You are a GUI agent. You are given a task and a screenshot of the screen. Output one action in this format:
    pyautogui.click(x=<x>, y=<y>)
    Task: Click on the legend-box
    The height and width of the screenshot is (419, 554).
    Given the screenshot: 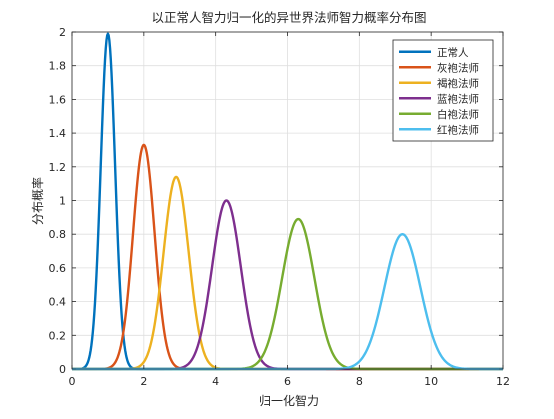 What is the action you would take?
    pyautogui.click(x=443, y=90)
    